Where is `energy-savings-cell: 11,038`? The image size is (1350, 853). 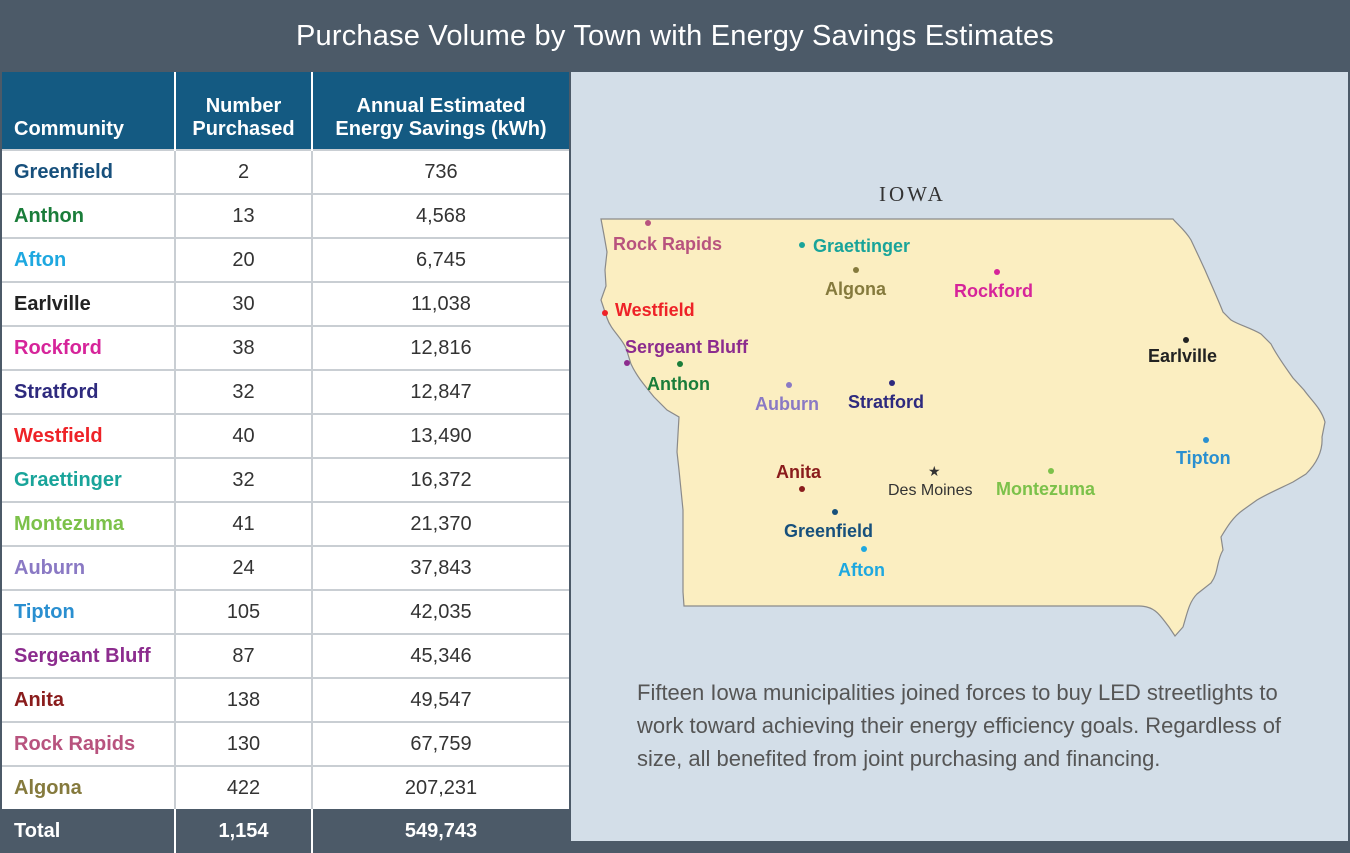
energy-savings-cell: 11,038 is located at coordinates (440, 303).